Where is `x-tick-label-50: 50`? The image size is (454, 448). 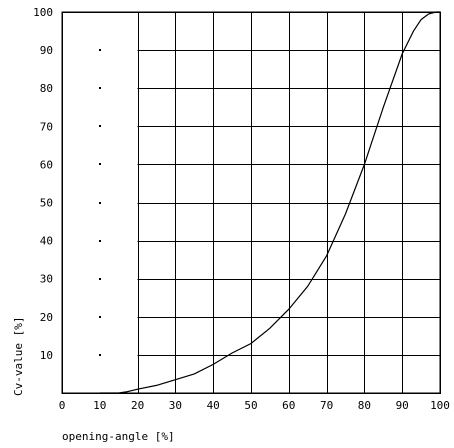 x-tick-label-50: 50 is located at coordinates (250, 405).